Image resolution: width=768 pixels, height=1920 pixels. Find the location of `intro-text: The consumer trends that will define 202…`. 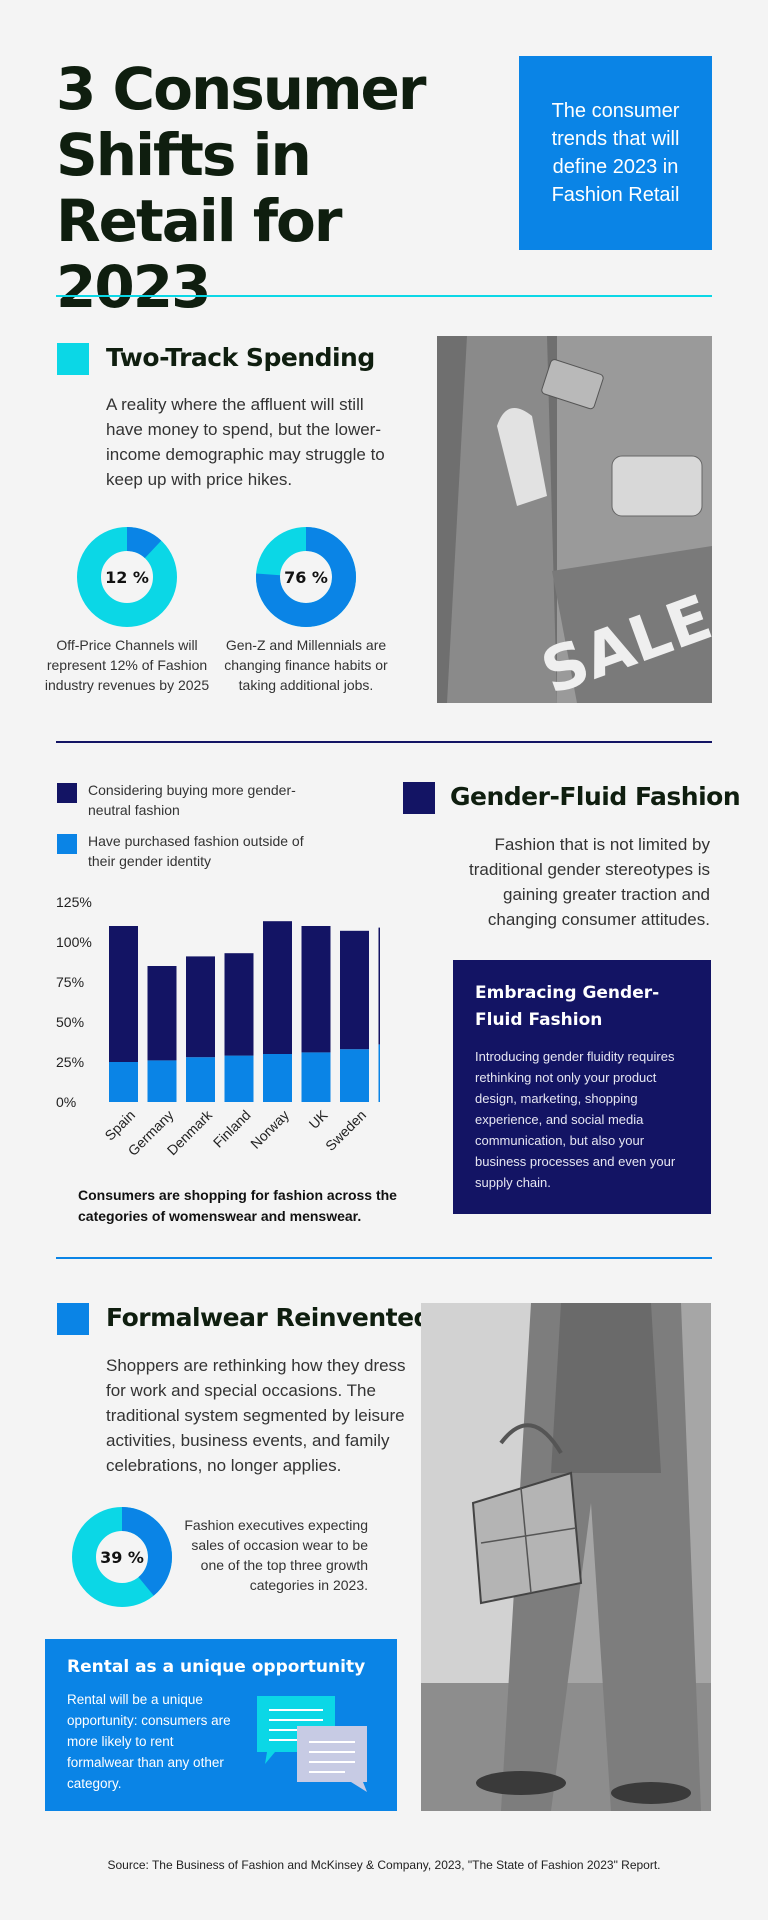

intro-text: The consumer trends that will define 202… is located at coordinates (615, 153).